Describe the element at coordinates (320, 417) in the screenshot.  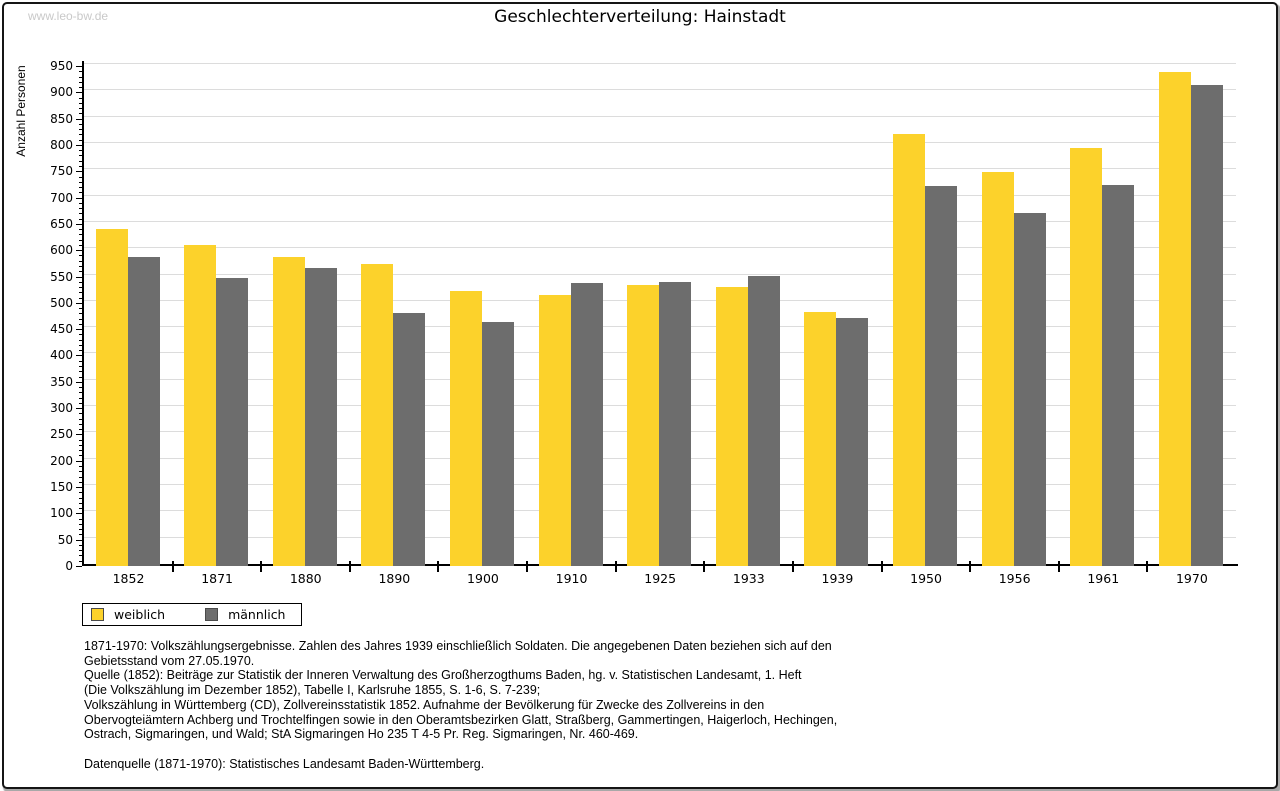
I see `bar-männlich-1880` at that location.